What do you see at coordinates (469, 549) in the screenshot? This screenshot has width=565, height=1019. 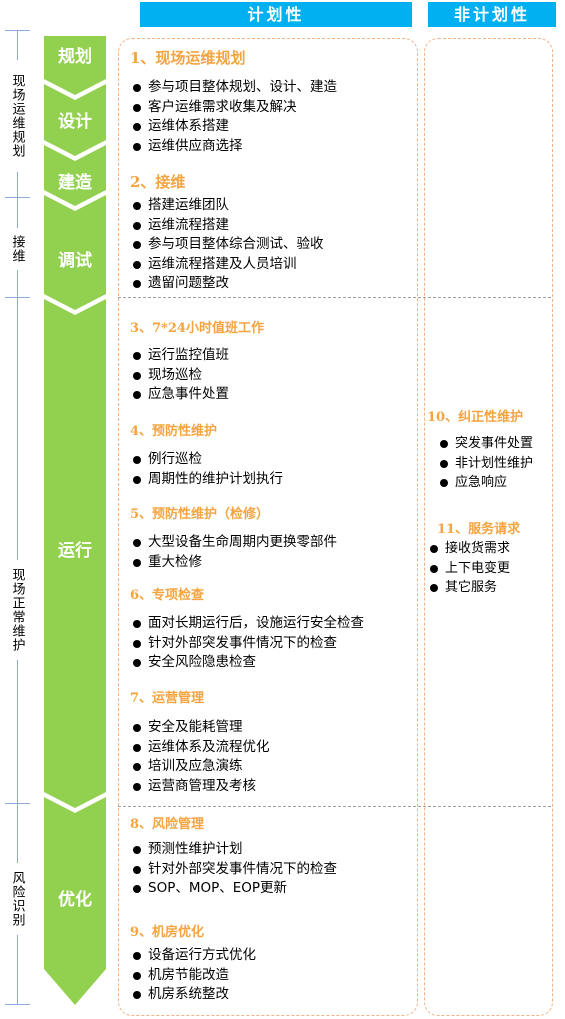 I see `list-item: 接收货需求` at bounding box center [469, 549].